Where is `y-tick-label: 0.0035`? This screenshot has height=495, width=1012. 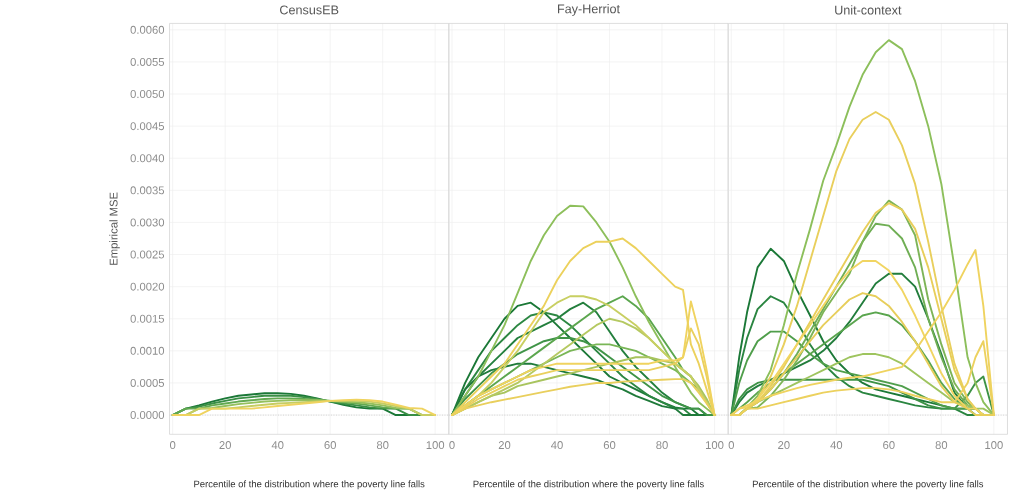 y-tick-label: 0.0035 is located at coordinates (147, 190).